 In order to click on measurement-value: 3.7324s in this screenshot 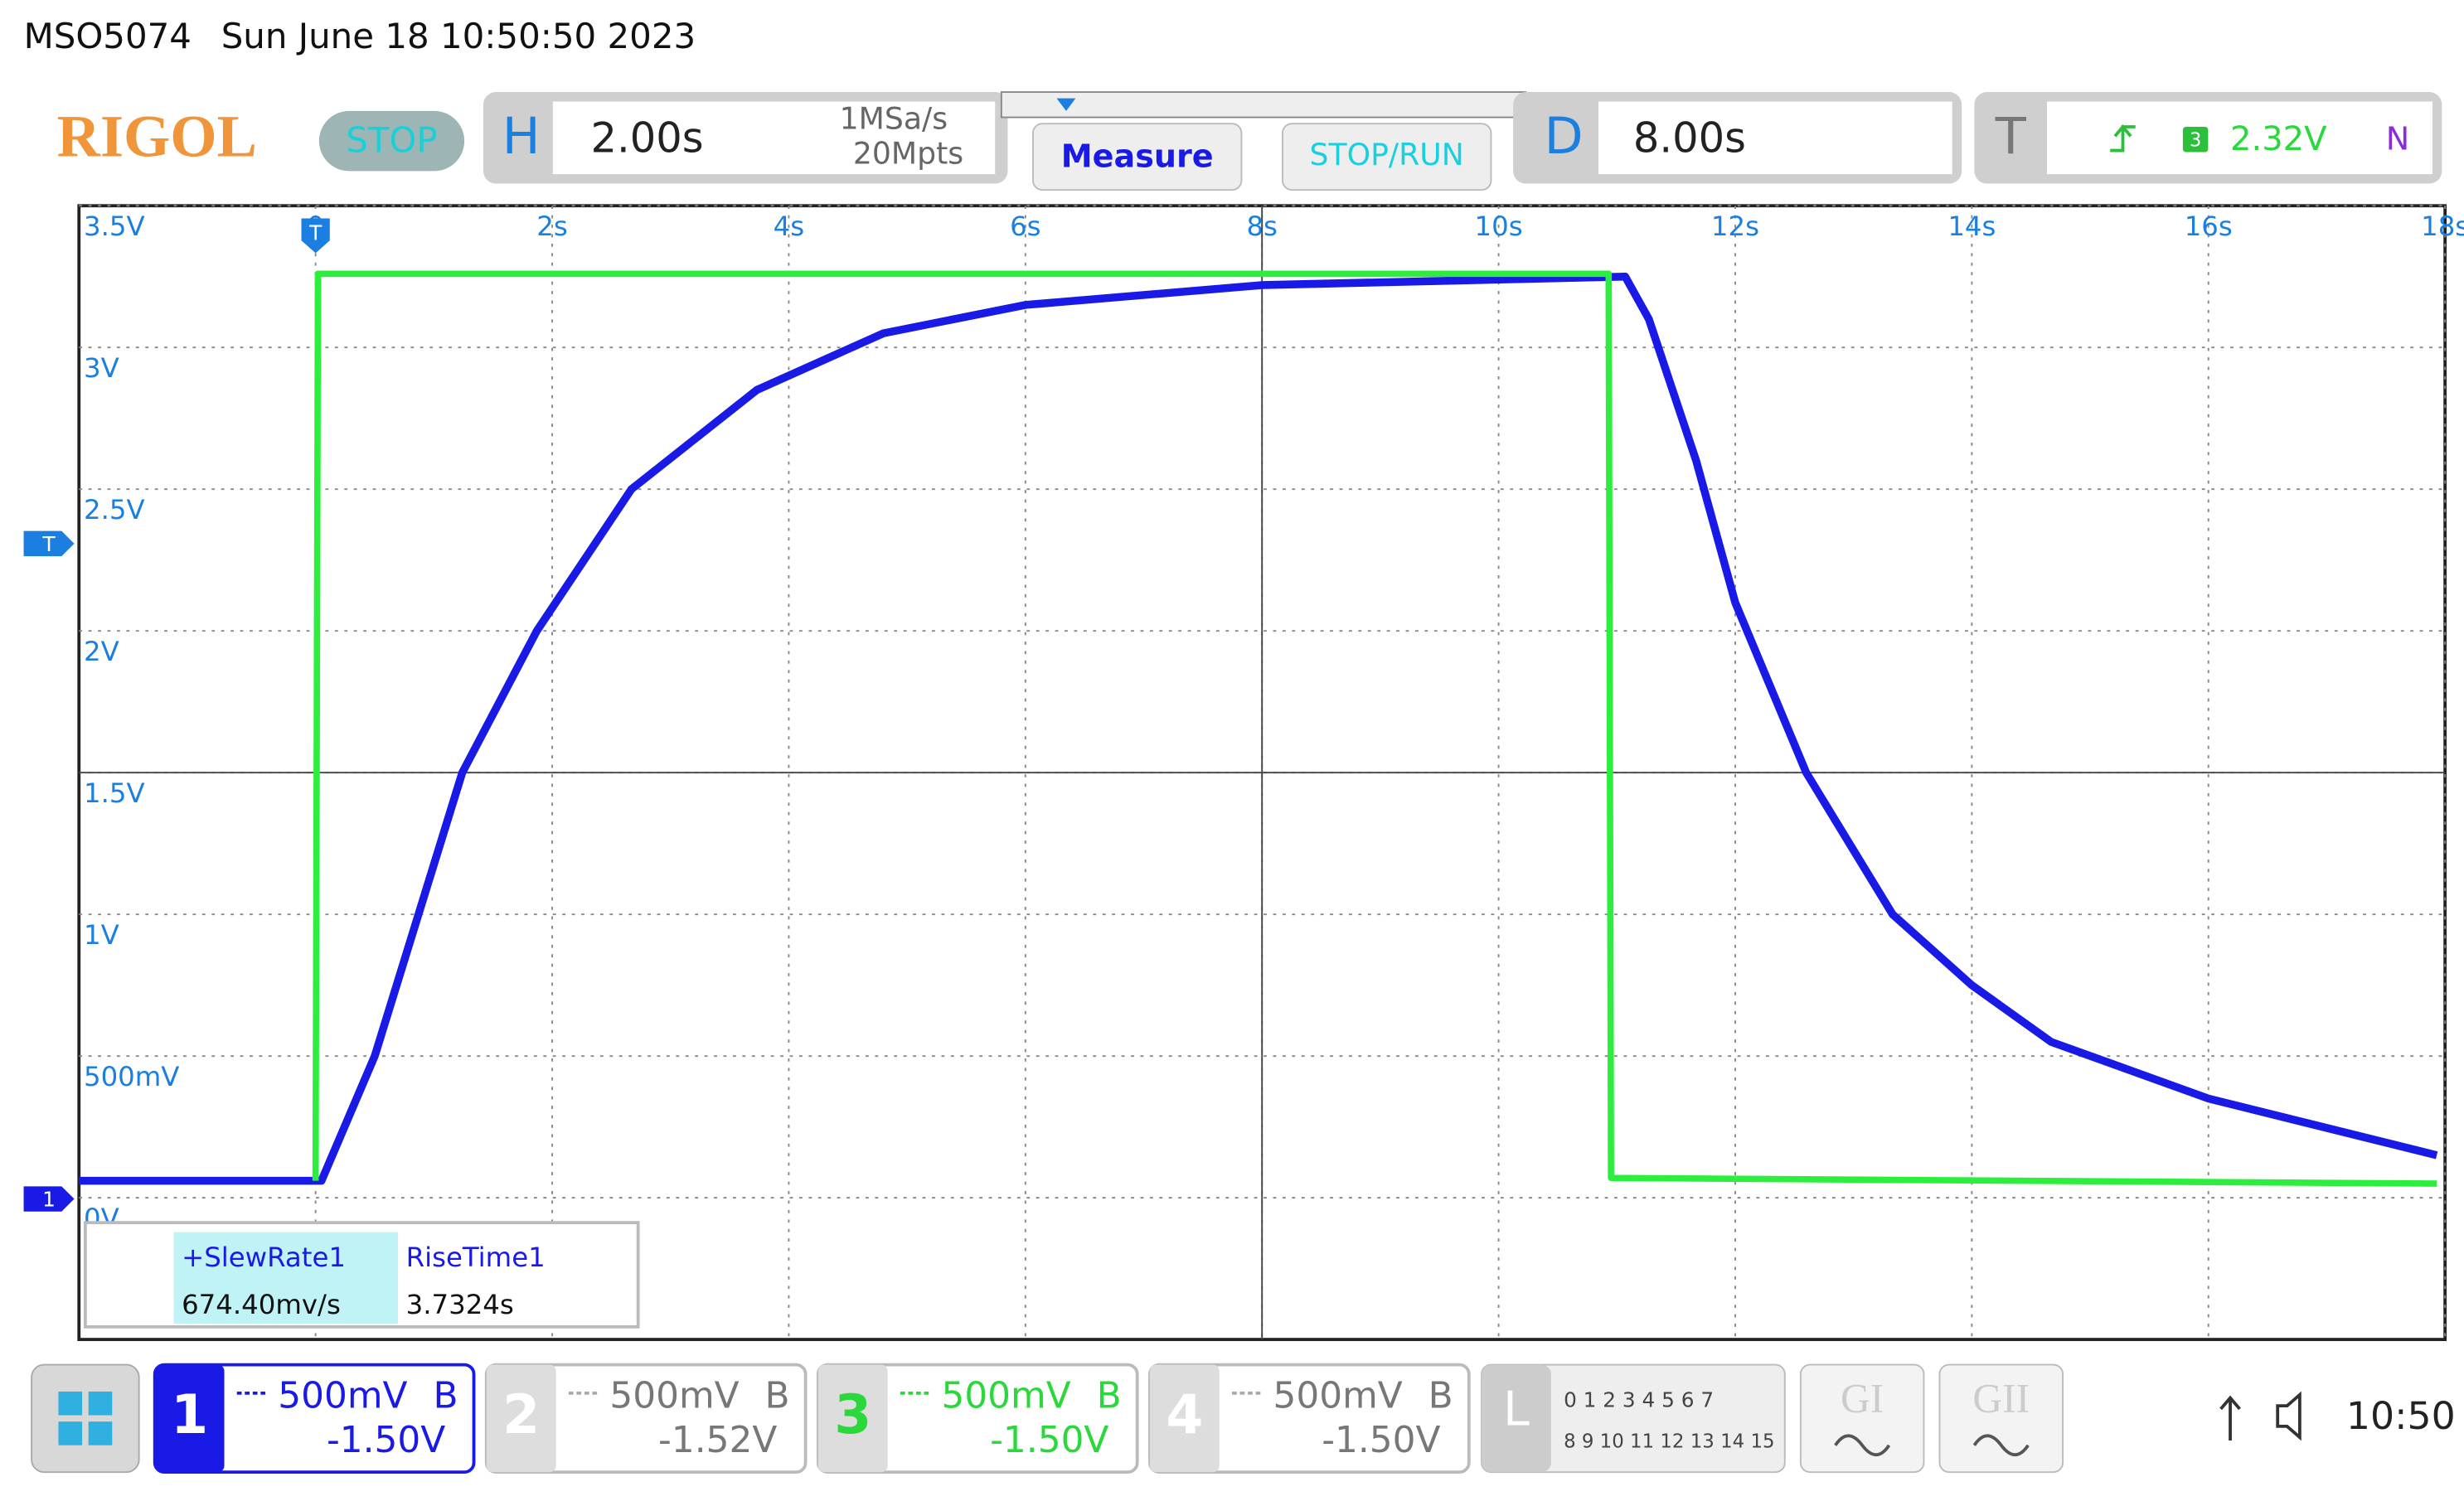, I will do `click(460, 1304)`.